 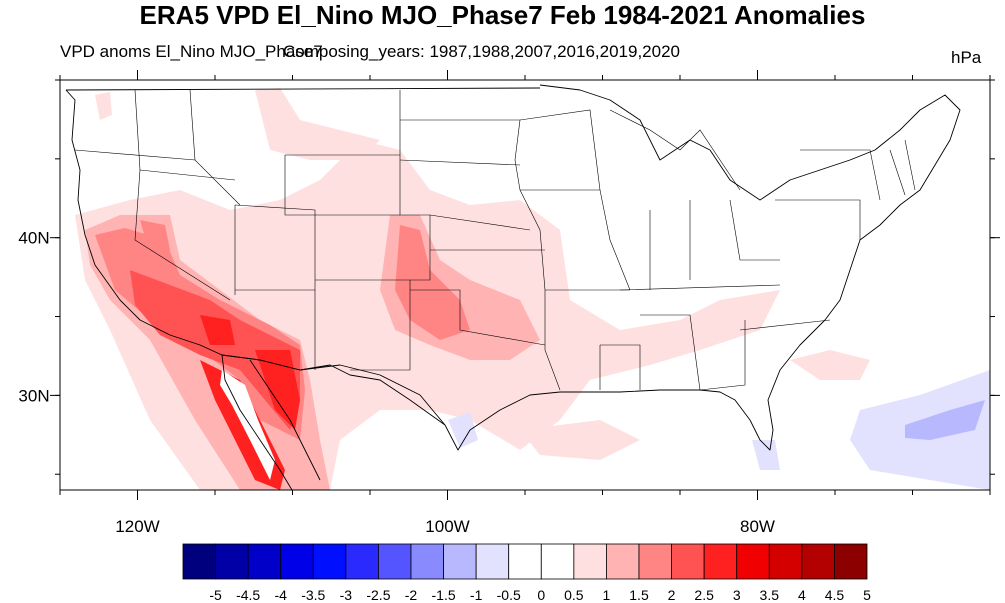 I want to click on colorbar-label: 2.5, so click(x=704, y=595).